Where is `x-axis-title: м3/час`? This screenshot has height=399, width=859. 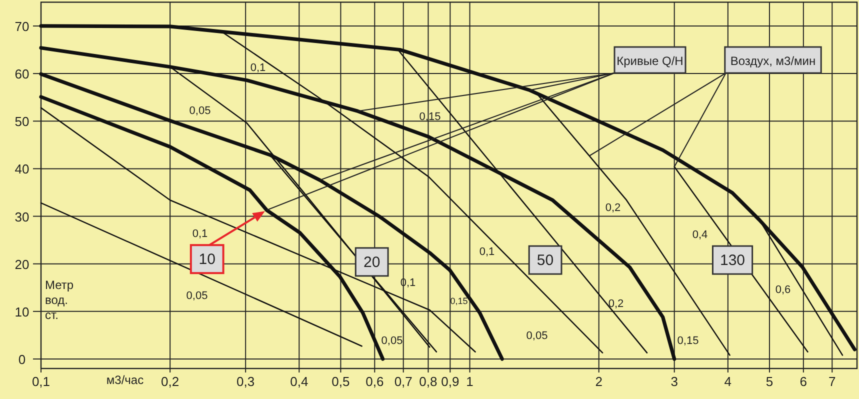
x-axis-title: м3/час is located at coordinates (125, 380).